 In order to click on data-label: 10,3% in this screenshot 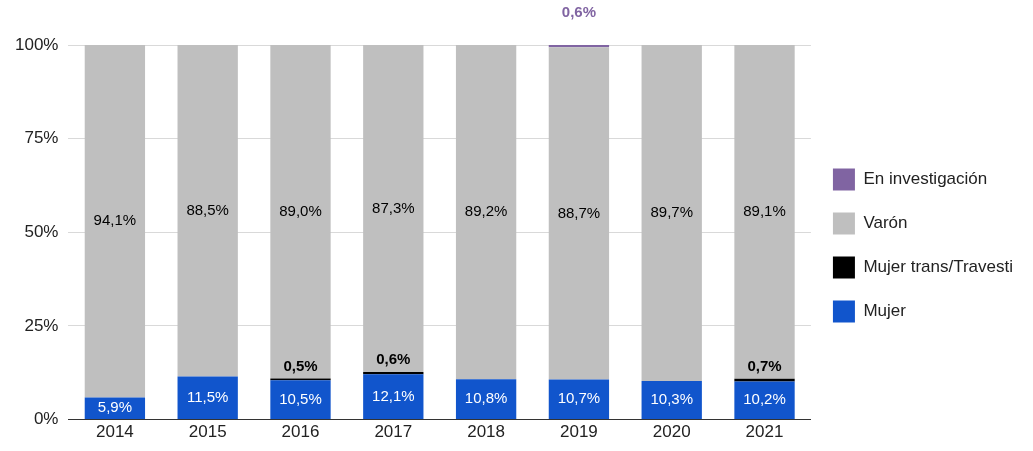, I will do `click(671, 399)`.